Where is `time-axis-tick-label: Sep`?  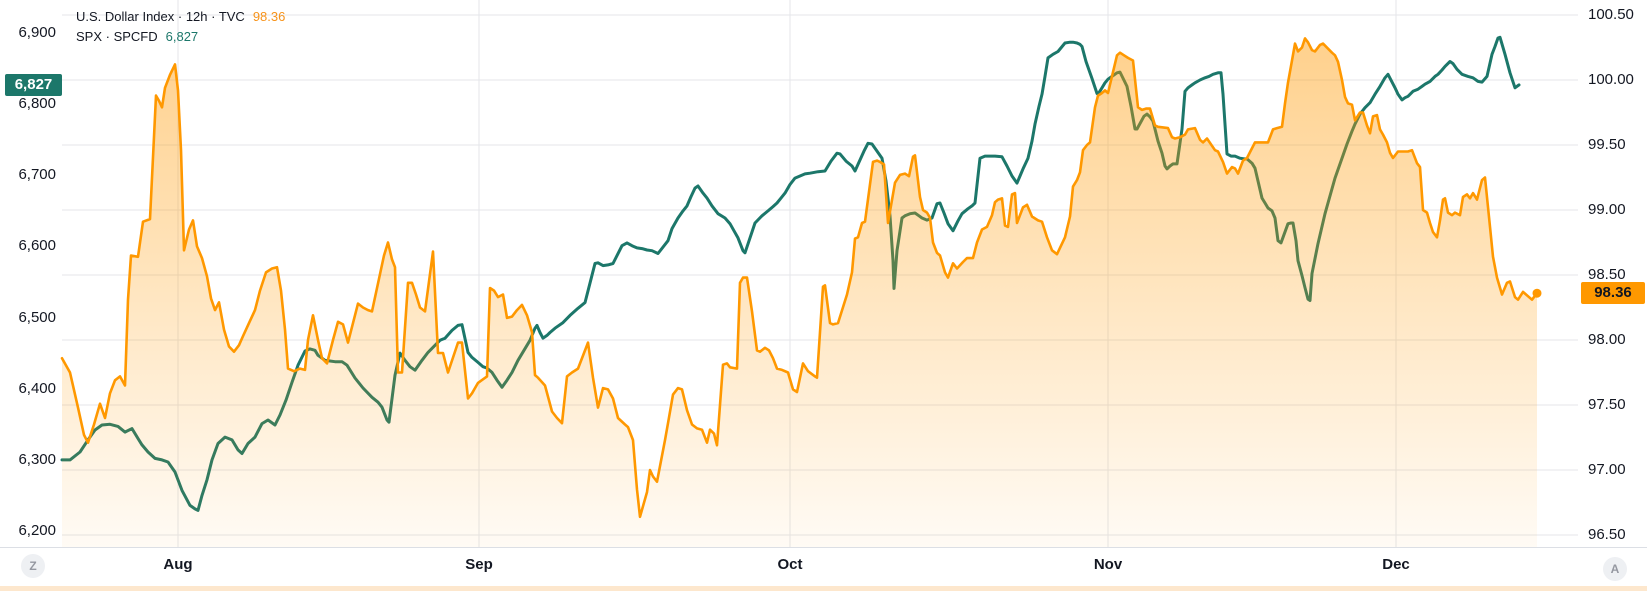
time-axis-tick-label: Sep is located at coordinates (479, 564).